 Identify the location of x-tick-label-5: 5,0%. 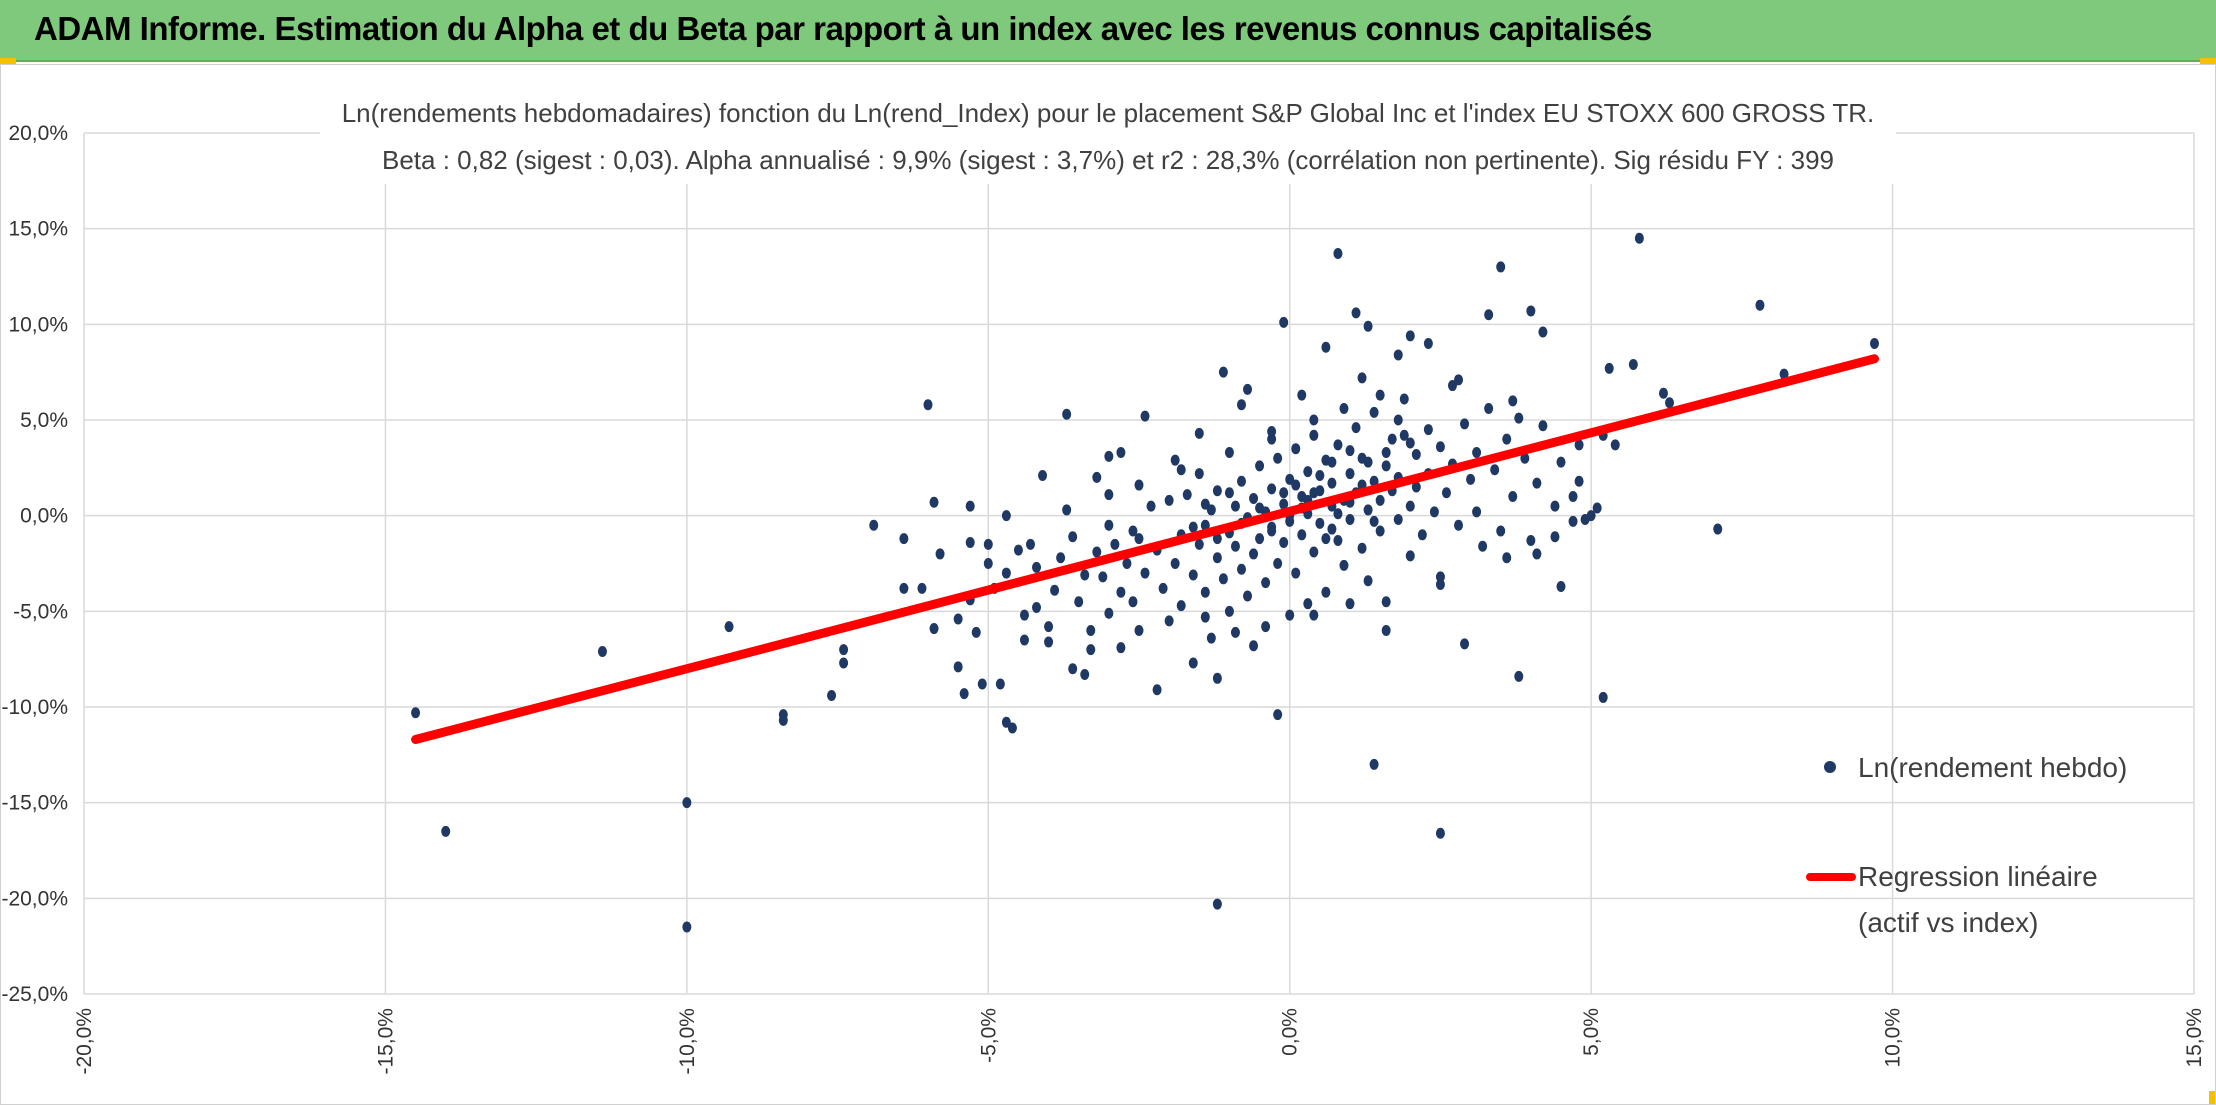
(1591, 1032).